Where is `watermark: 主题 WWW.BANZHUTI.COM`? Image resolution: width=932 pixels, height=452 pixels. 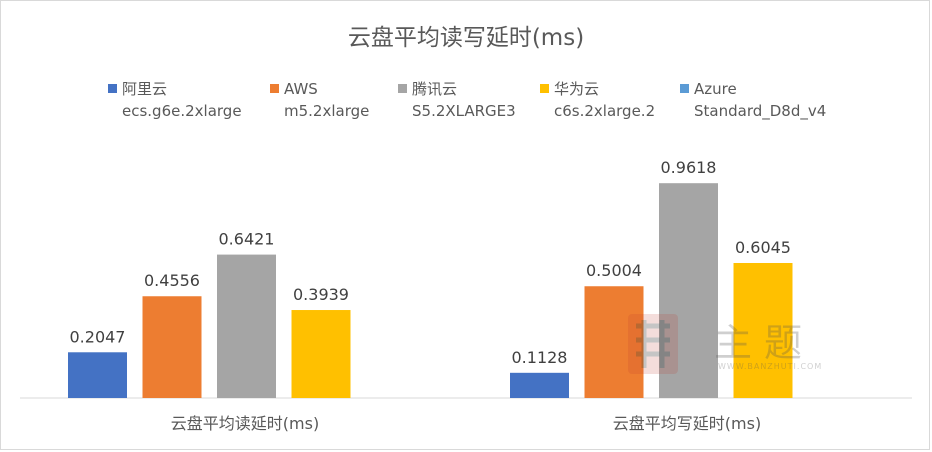 watermark: 主题 WWW.BANZHUTI.COM is located at coordinates (733, 345).